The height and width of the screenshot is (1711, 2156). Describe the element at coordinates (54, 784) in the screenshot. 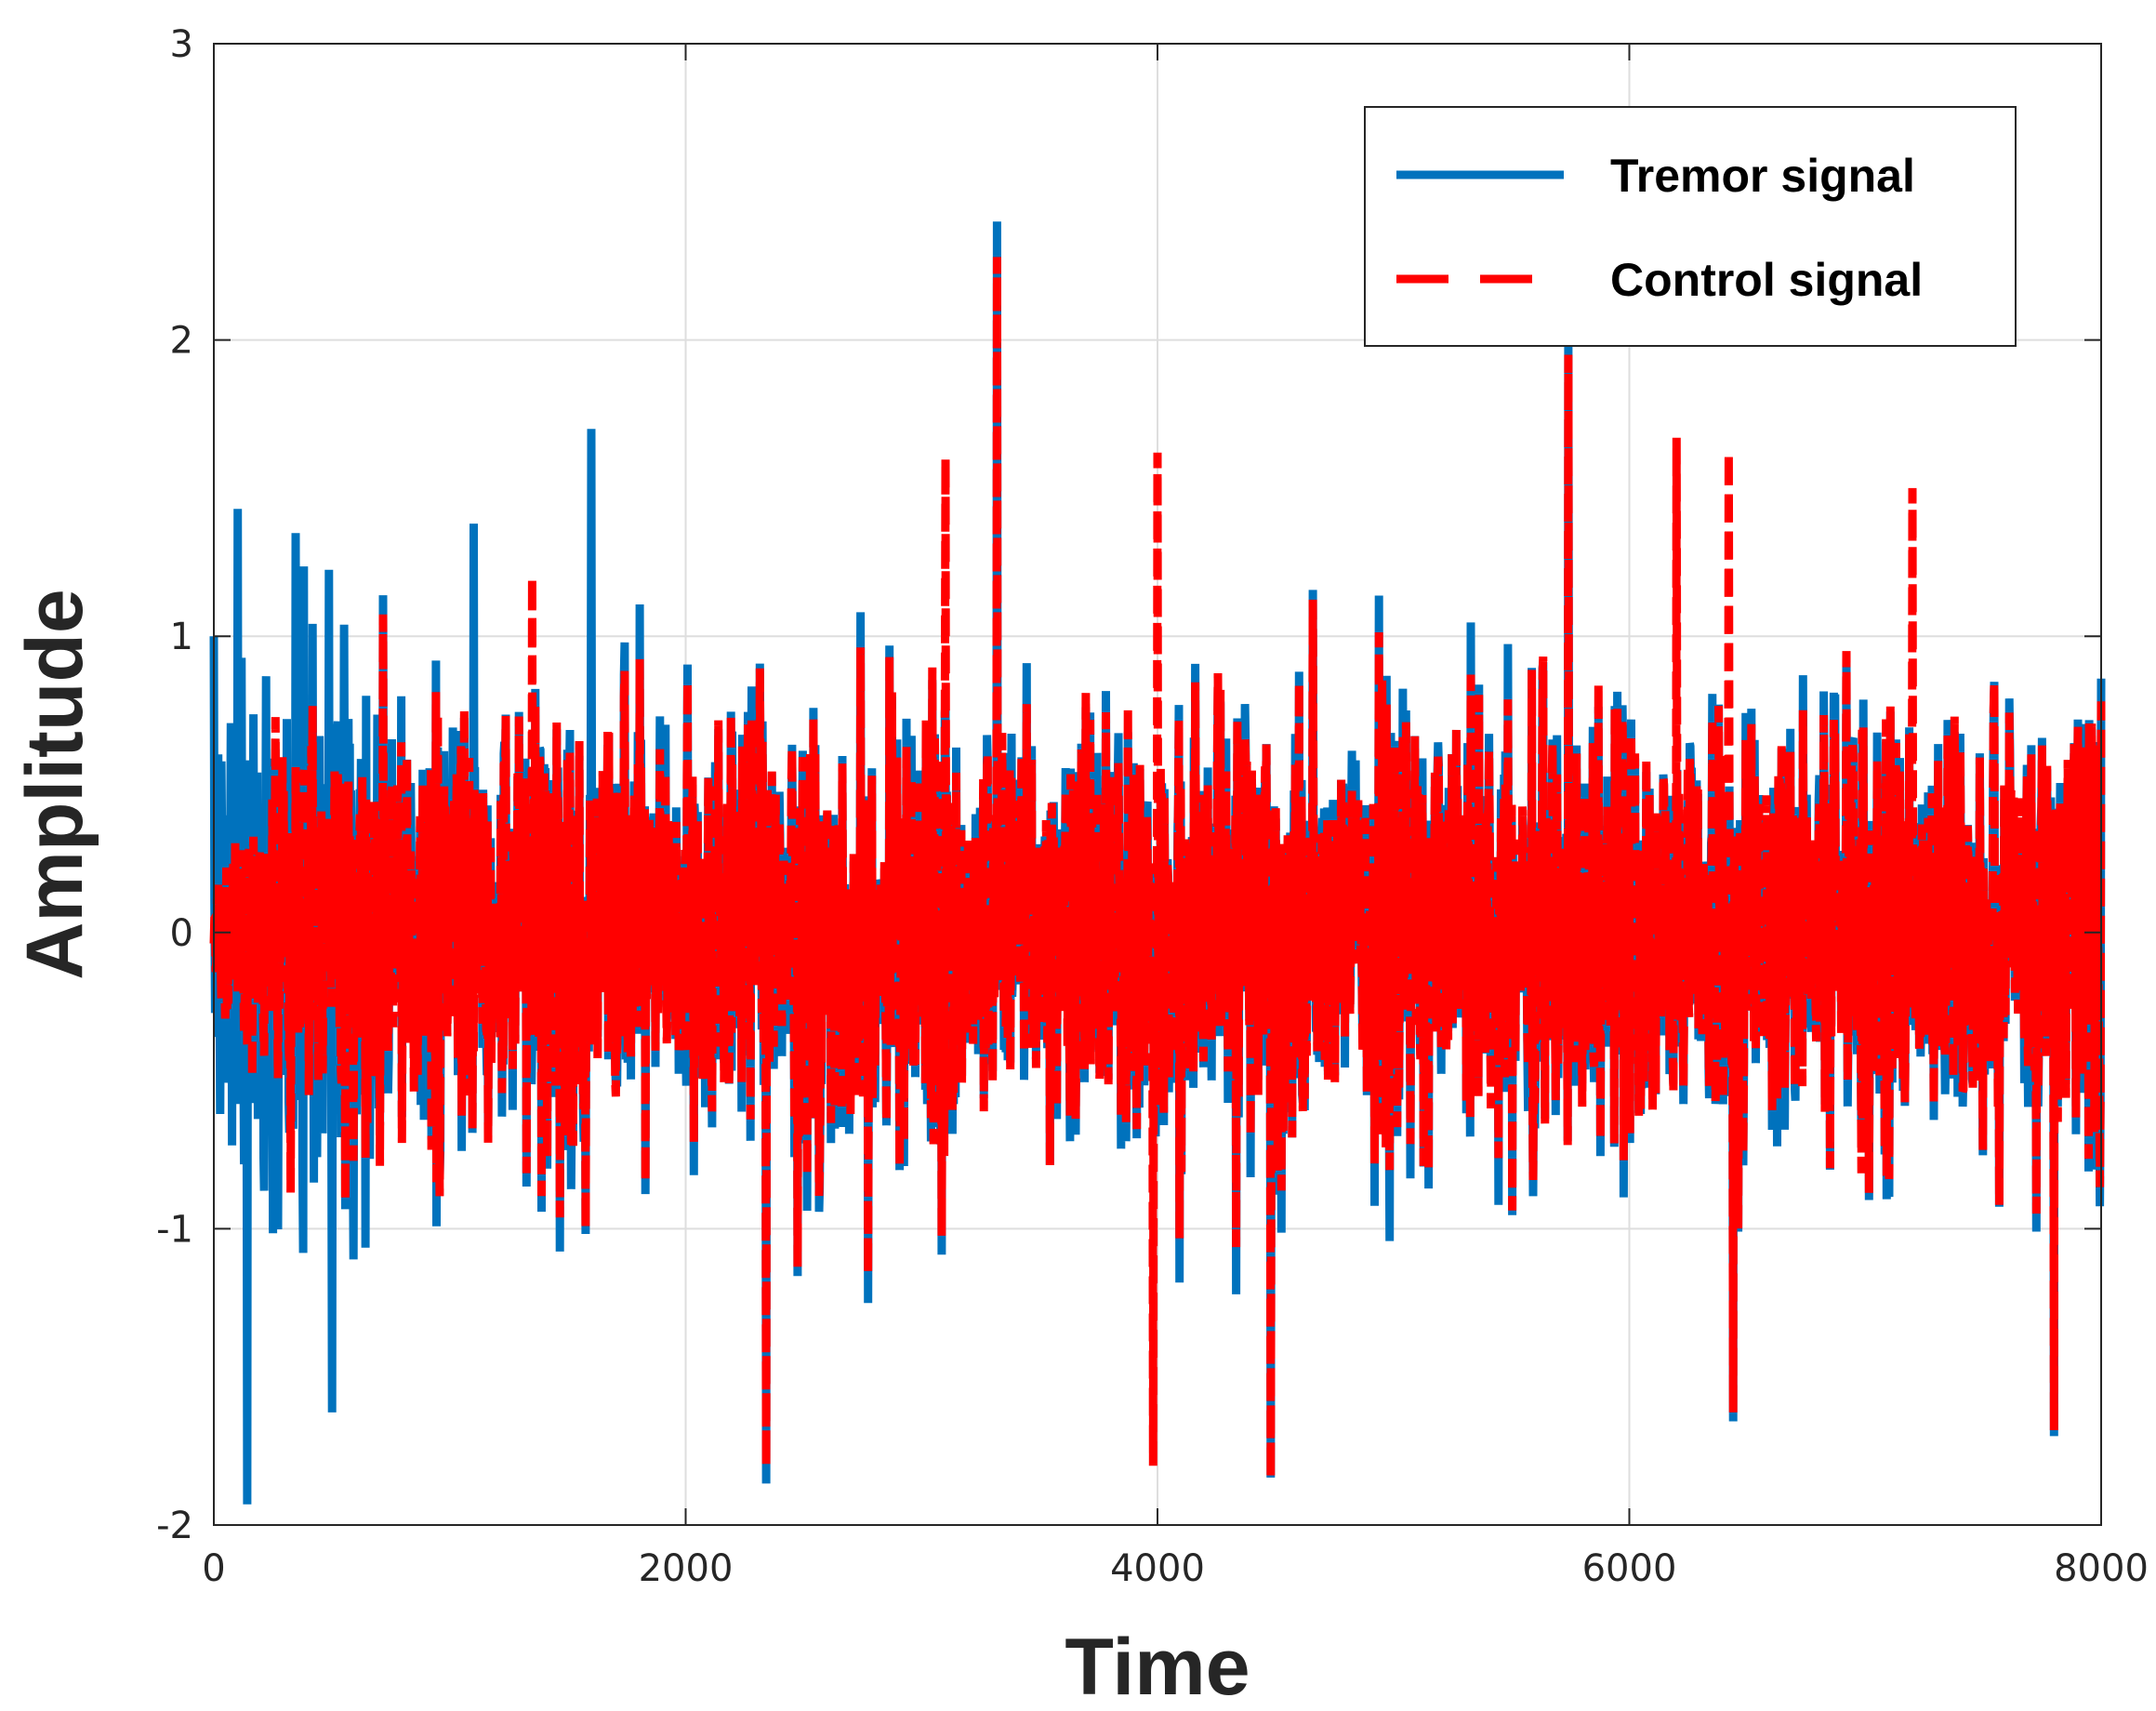

I see `y-axis-title: Amplitude` at that location.